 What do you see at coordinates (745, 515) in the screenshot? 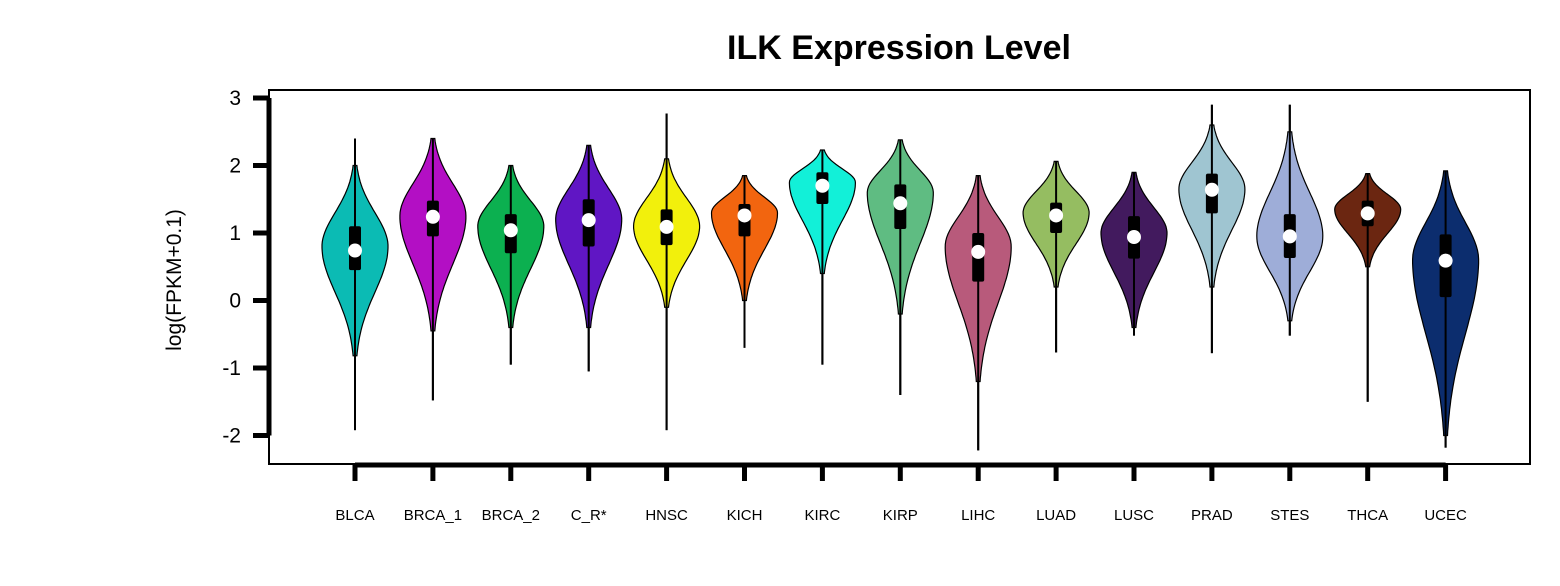
I see `x-tick-label: KICH` at bounding box center [745, 515].